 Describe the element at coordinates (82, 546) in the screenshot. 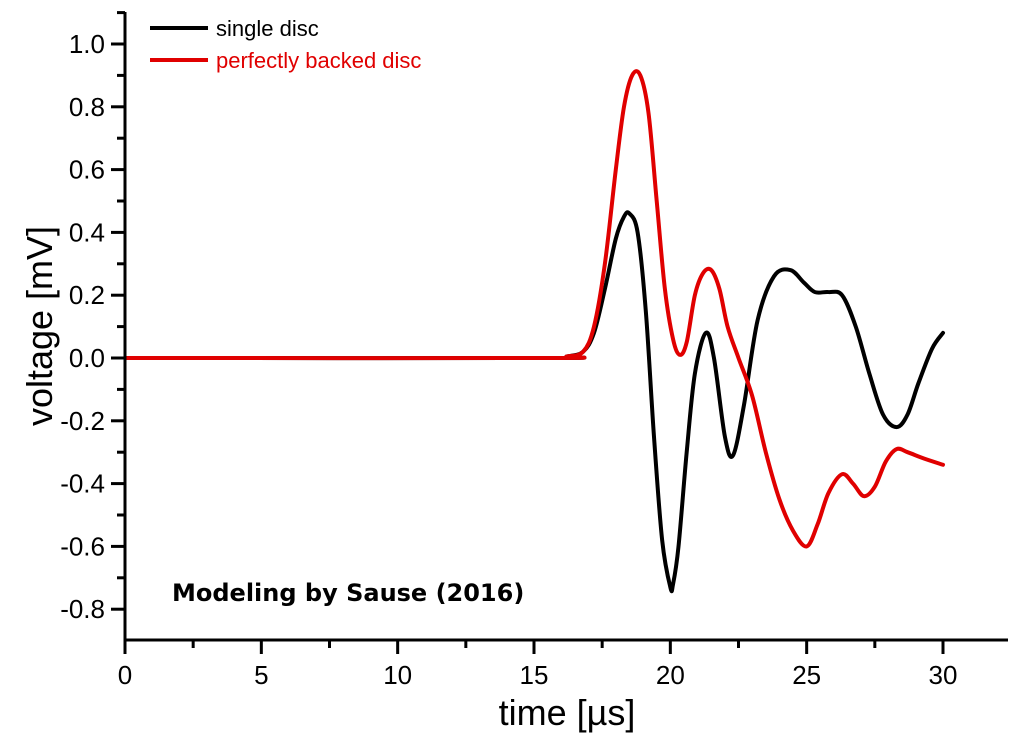

I see `y-tick-label: -0.6` at that location.